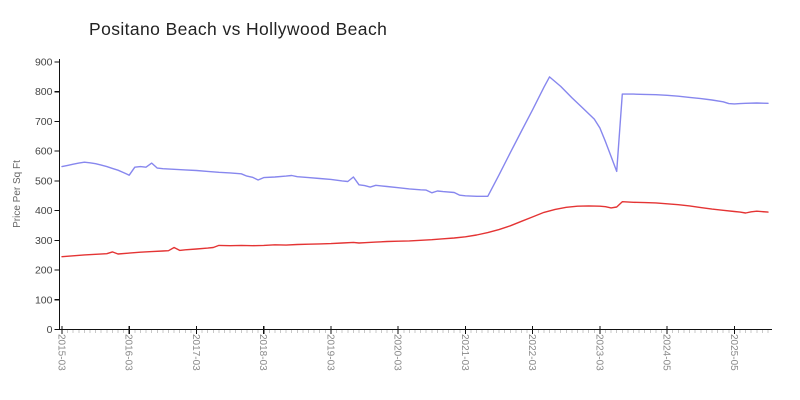 Image resolution: width=800 pixels, height=400 pixels. What do you see at coordinates (44, 152) in the screenshot?
I see `y-tick-label: 600` at bounding box center [44, 152].